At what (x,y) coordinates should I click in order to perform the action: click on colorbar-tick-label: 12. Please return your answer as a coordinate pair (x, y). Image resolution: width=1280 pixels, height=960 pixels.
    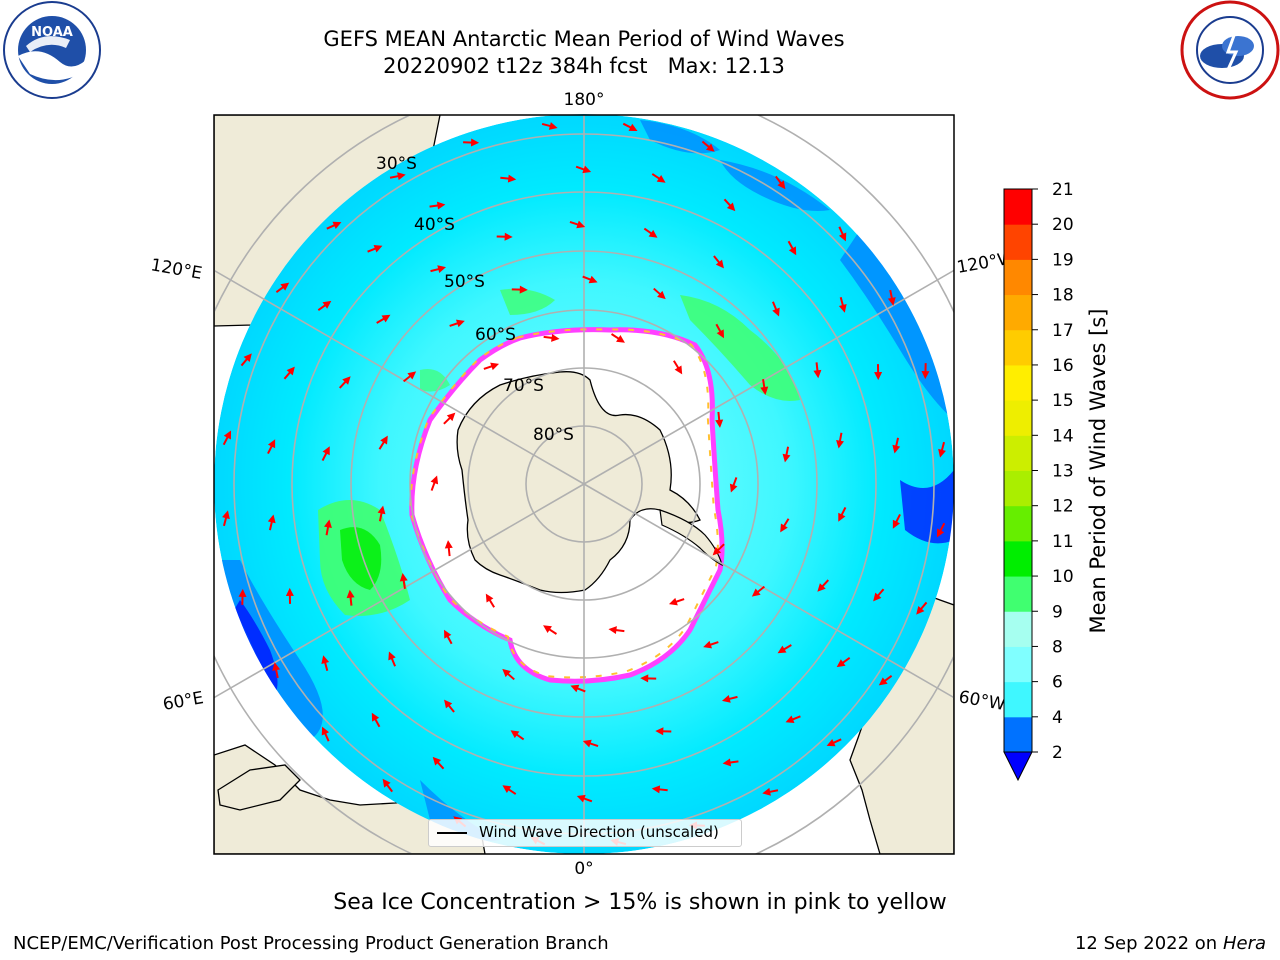
    Looking at the image, I should click on (1063, 507).